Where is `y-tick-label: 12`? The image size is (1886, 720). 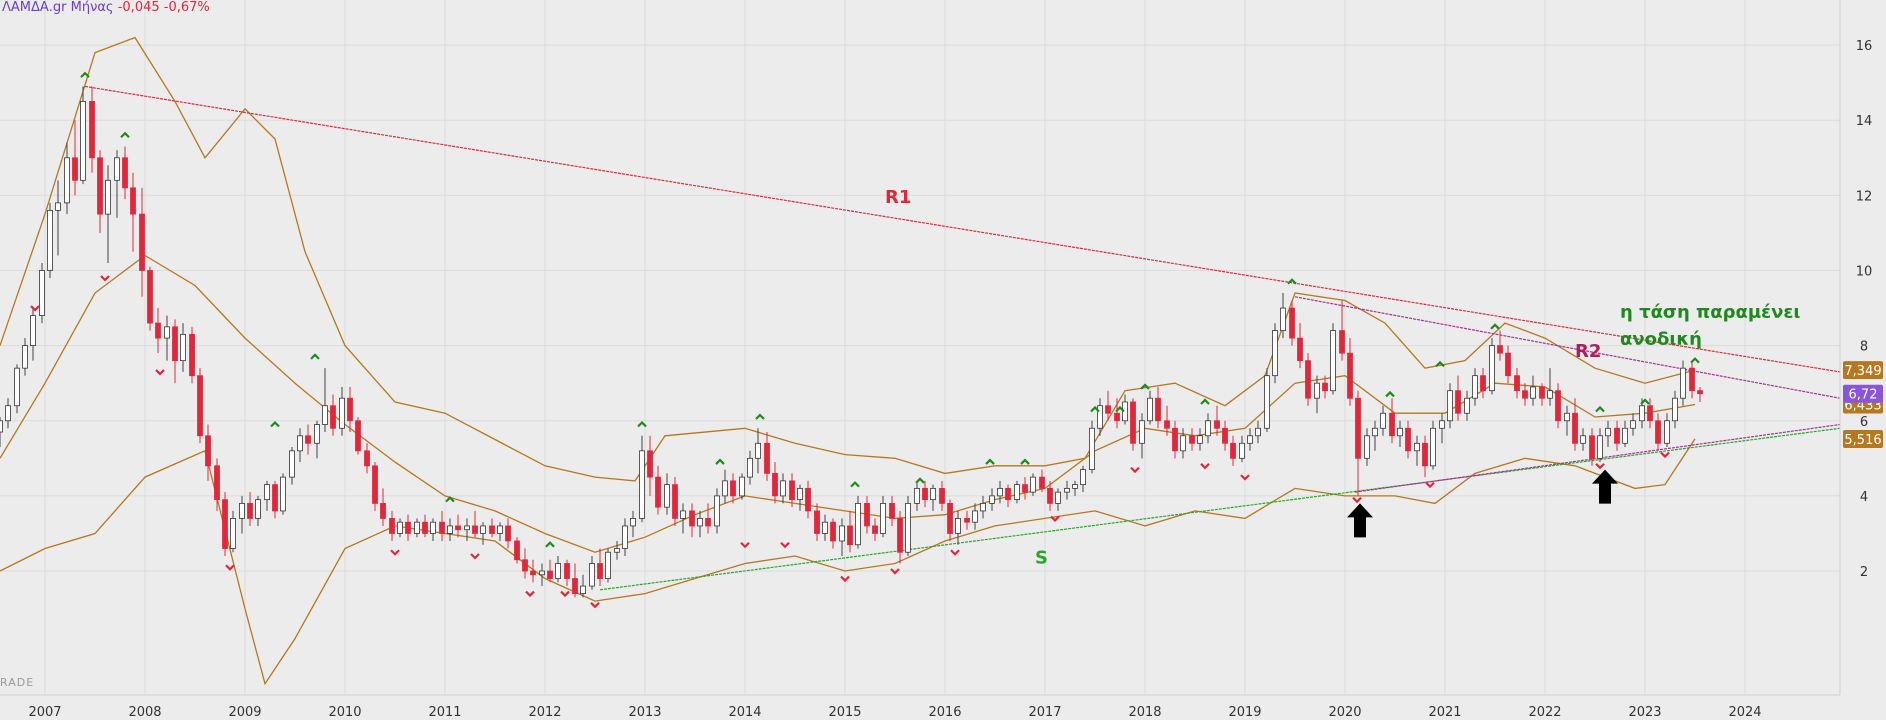
y-tick-label: 12 is located at coordinates (1864, 196).